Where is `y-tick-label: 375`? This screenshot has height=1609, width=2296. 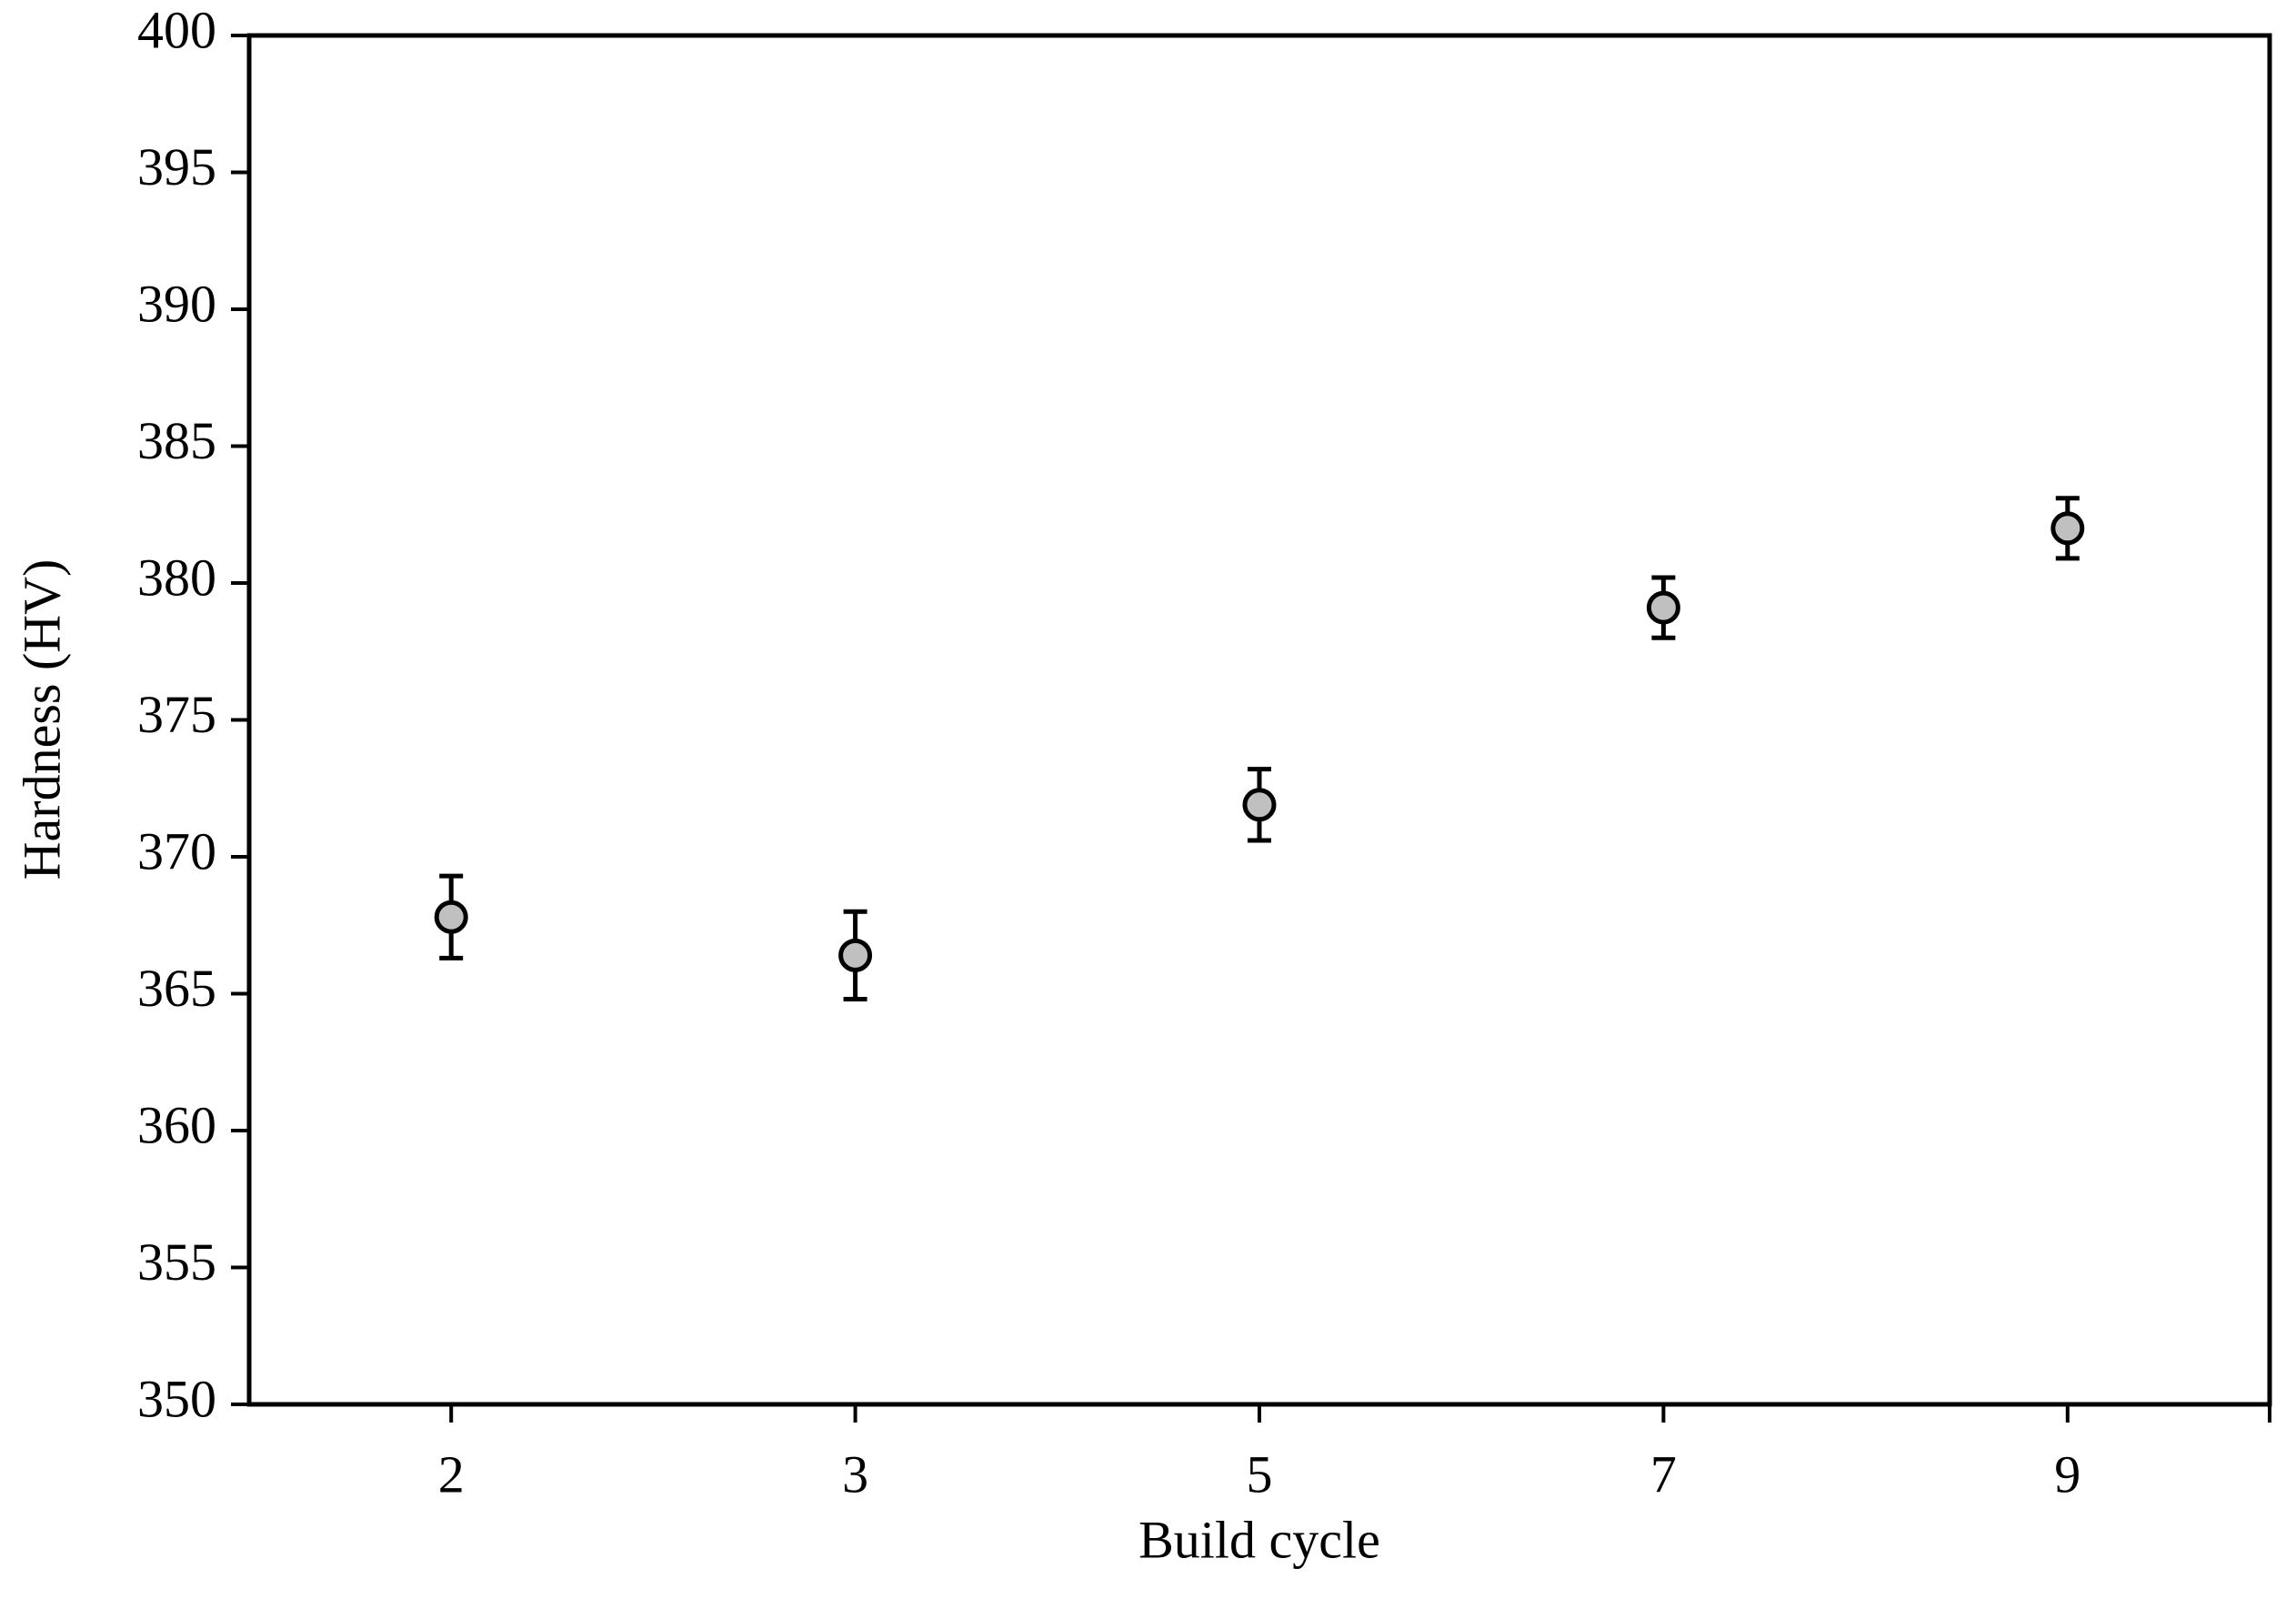
y-tick-label: 375 is located at coordinates (176, 714).